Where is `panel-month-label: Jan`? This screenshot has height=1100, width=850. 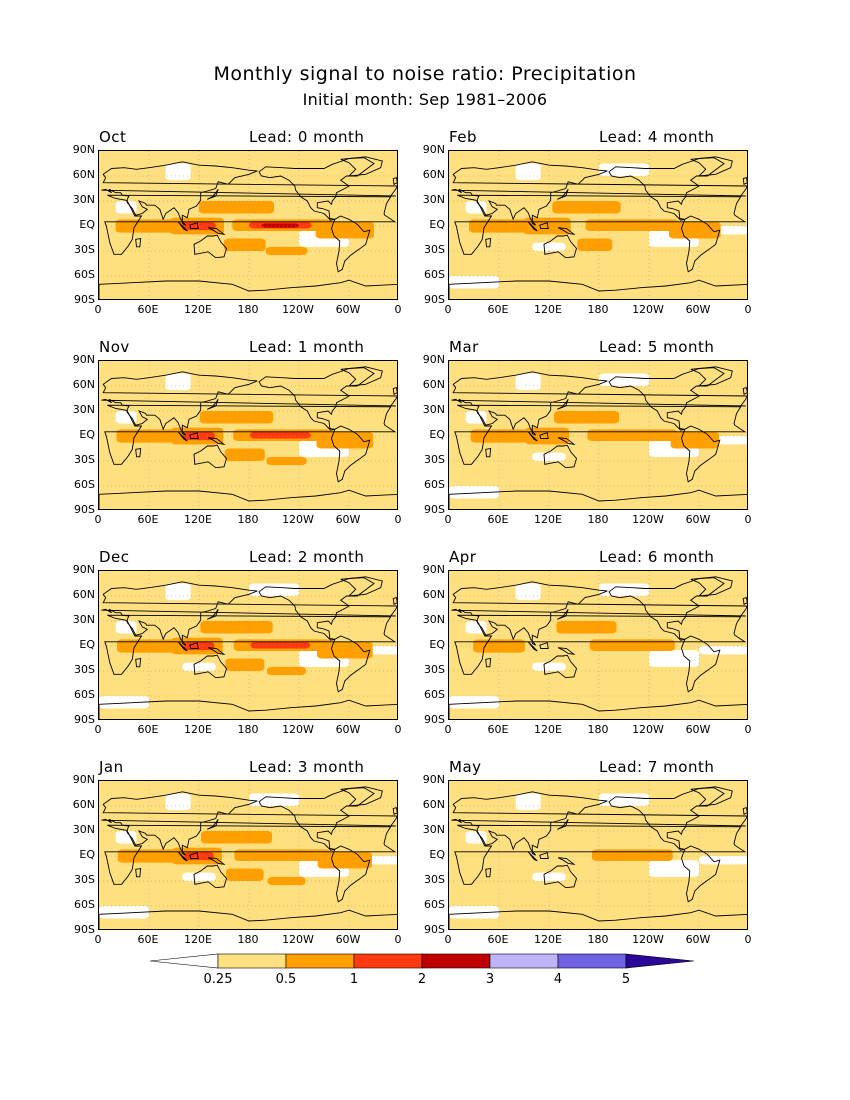 panel-month-label: Jan is located at coordinates (111, 767).